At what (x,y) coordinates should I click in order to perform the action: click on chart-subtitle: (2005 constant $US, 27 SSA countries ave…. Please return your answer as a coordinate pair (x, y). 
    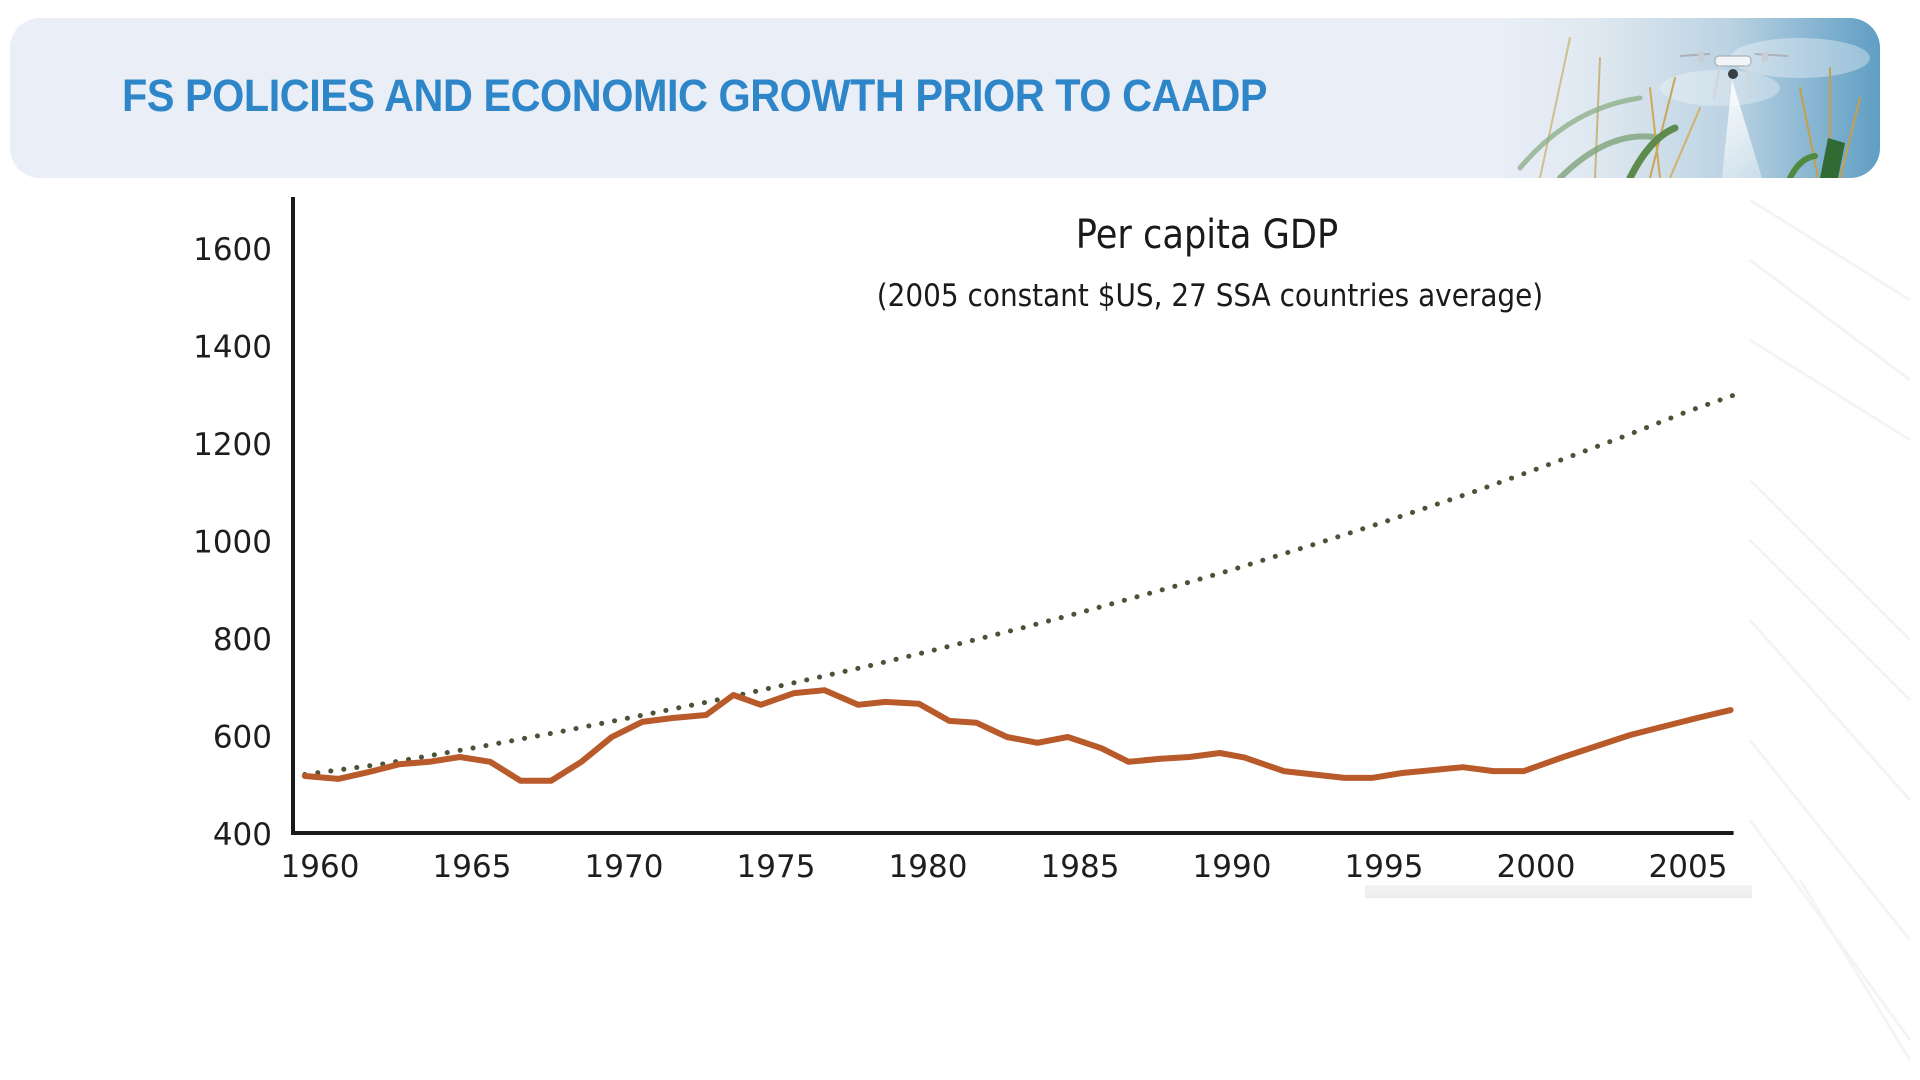
    Looking at the image, I should click on (1210, 296).